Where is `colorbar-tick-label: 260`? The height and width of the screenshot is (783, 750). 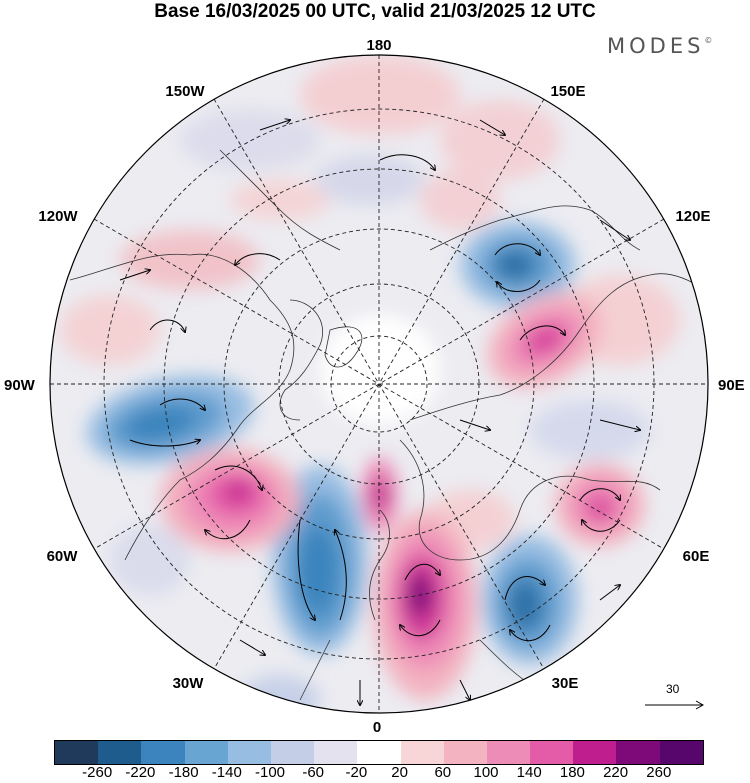
colorbar-tick-label: 260 is located at coordinates (659, 772).